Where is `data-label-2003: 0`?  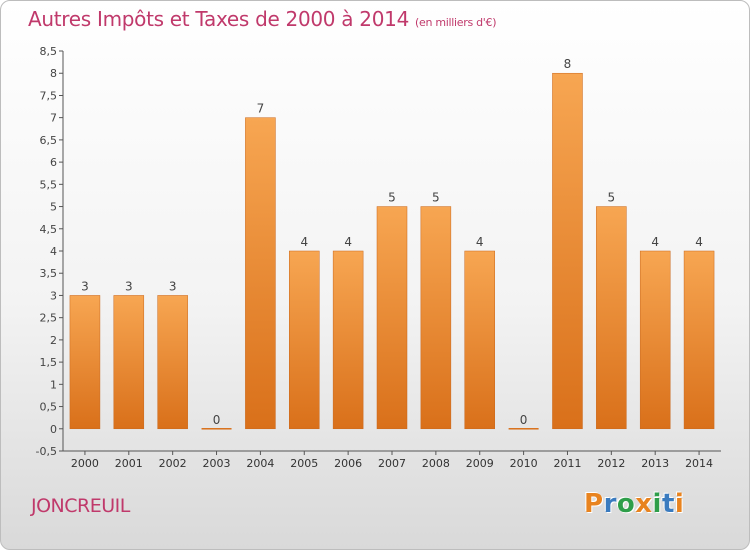 data-label-2003: 0 is located at coordinates (217, 420).